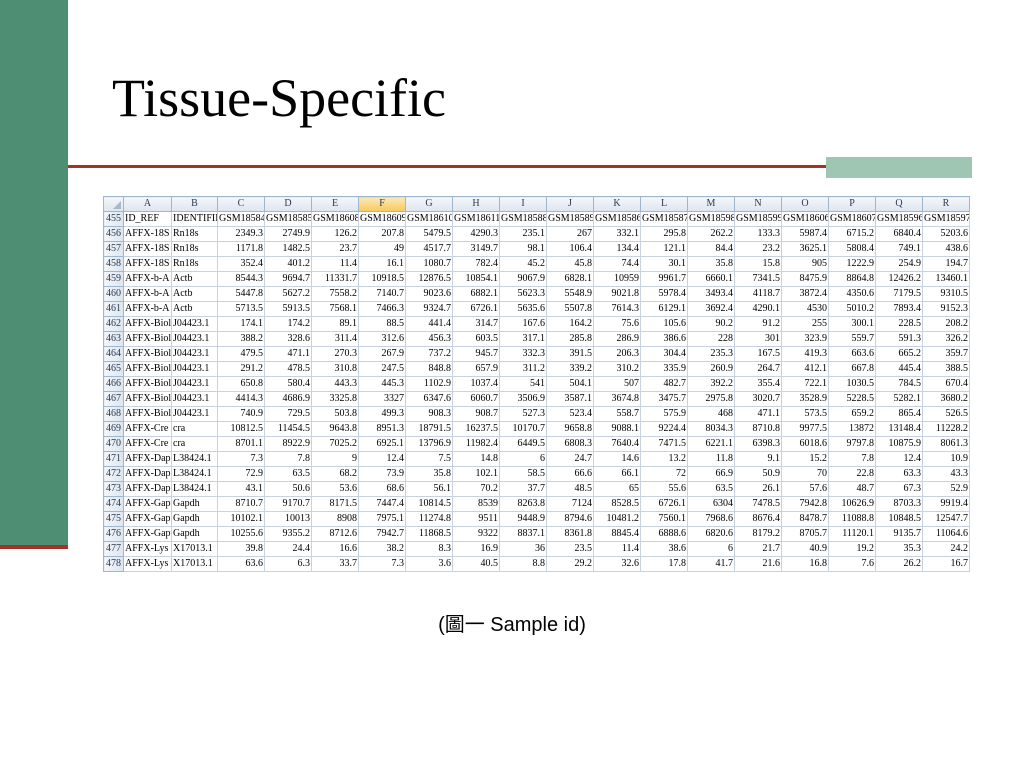 The image size is (1024, 768). I want to click on cell: 8864.8, so click(852, 279).